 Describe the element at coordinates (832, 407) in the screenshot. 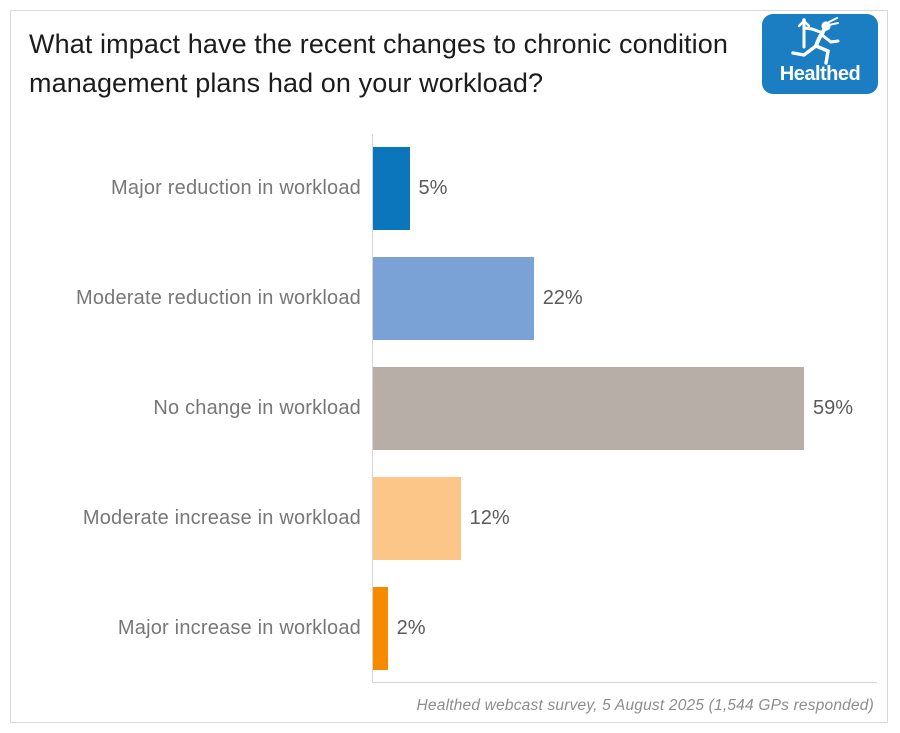

I see `value-label: 59%` at that location.